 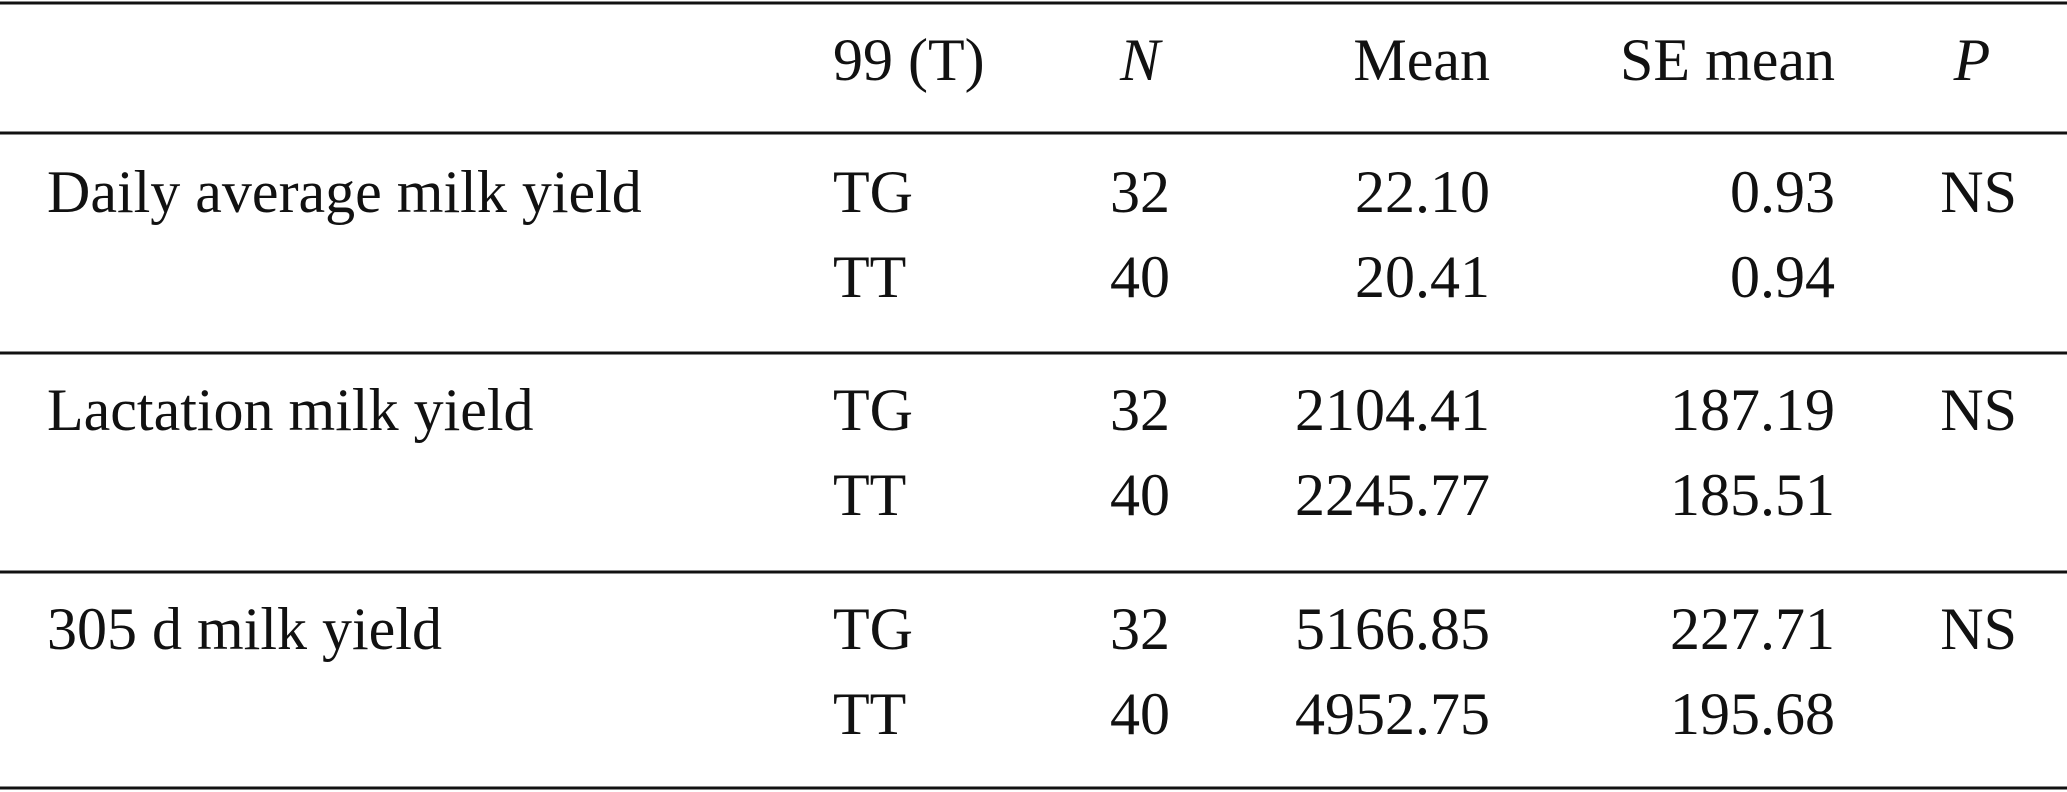 What do you see at coordinates (290, 410) in the screenshot?
I see `trait-label: Lactation milk yield` at bounding box center [290, 410].